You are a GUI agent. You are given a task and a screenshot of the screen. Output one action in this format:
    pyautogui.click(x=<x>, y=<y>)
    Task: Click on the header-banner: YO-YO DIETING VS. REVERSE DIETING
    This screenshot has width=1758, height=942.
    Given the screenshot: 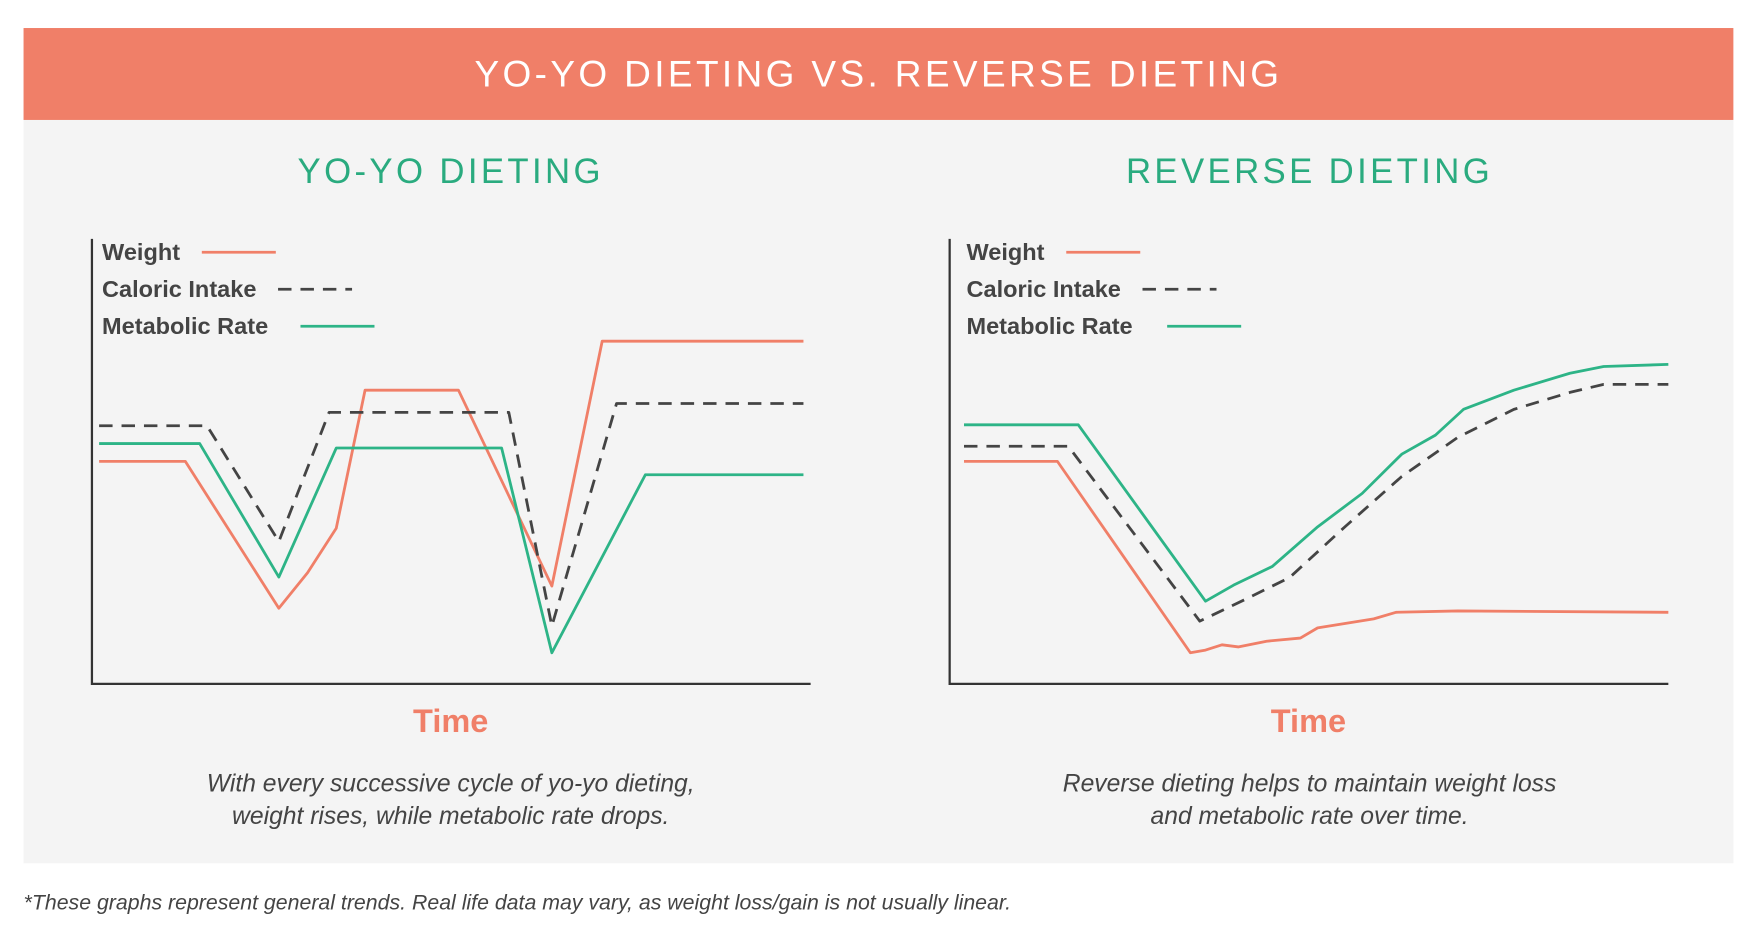 What is the action you would take?
    pyautogui.click(x=878, y=74)
    